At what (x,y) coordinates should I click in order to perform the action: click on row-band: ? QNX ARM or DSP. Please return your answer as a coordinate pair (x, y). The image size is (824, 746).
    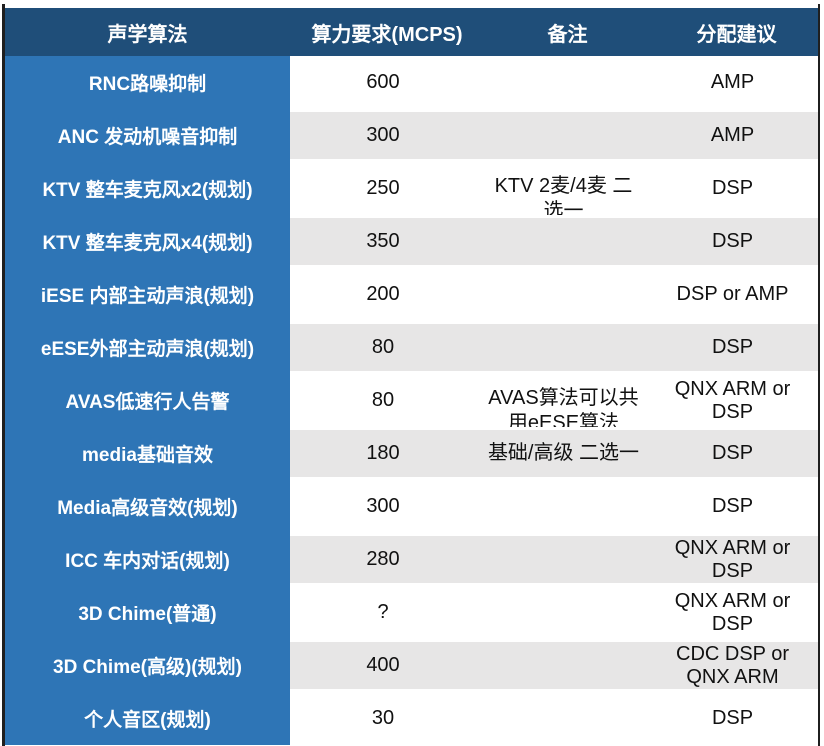
    Looking at the image, I should click on (554, 612).